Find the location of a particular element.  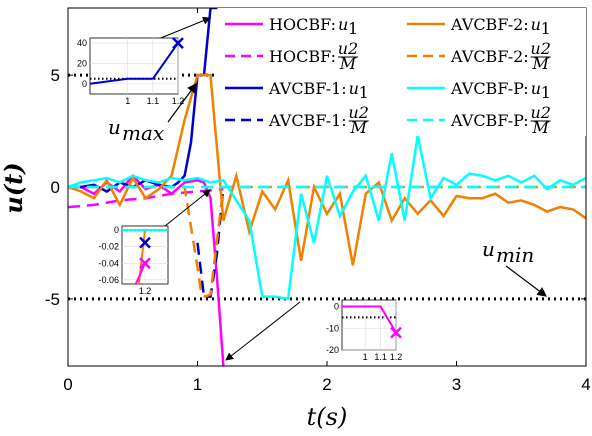

inset-y-tick-label: 20 is located at coordinates (82, 63).